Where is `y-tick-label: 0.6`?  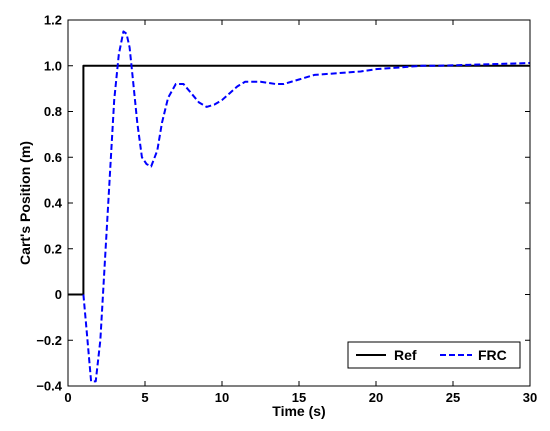 y-tick-label: 0.6 is located at coordinates (53, 157).